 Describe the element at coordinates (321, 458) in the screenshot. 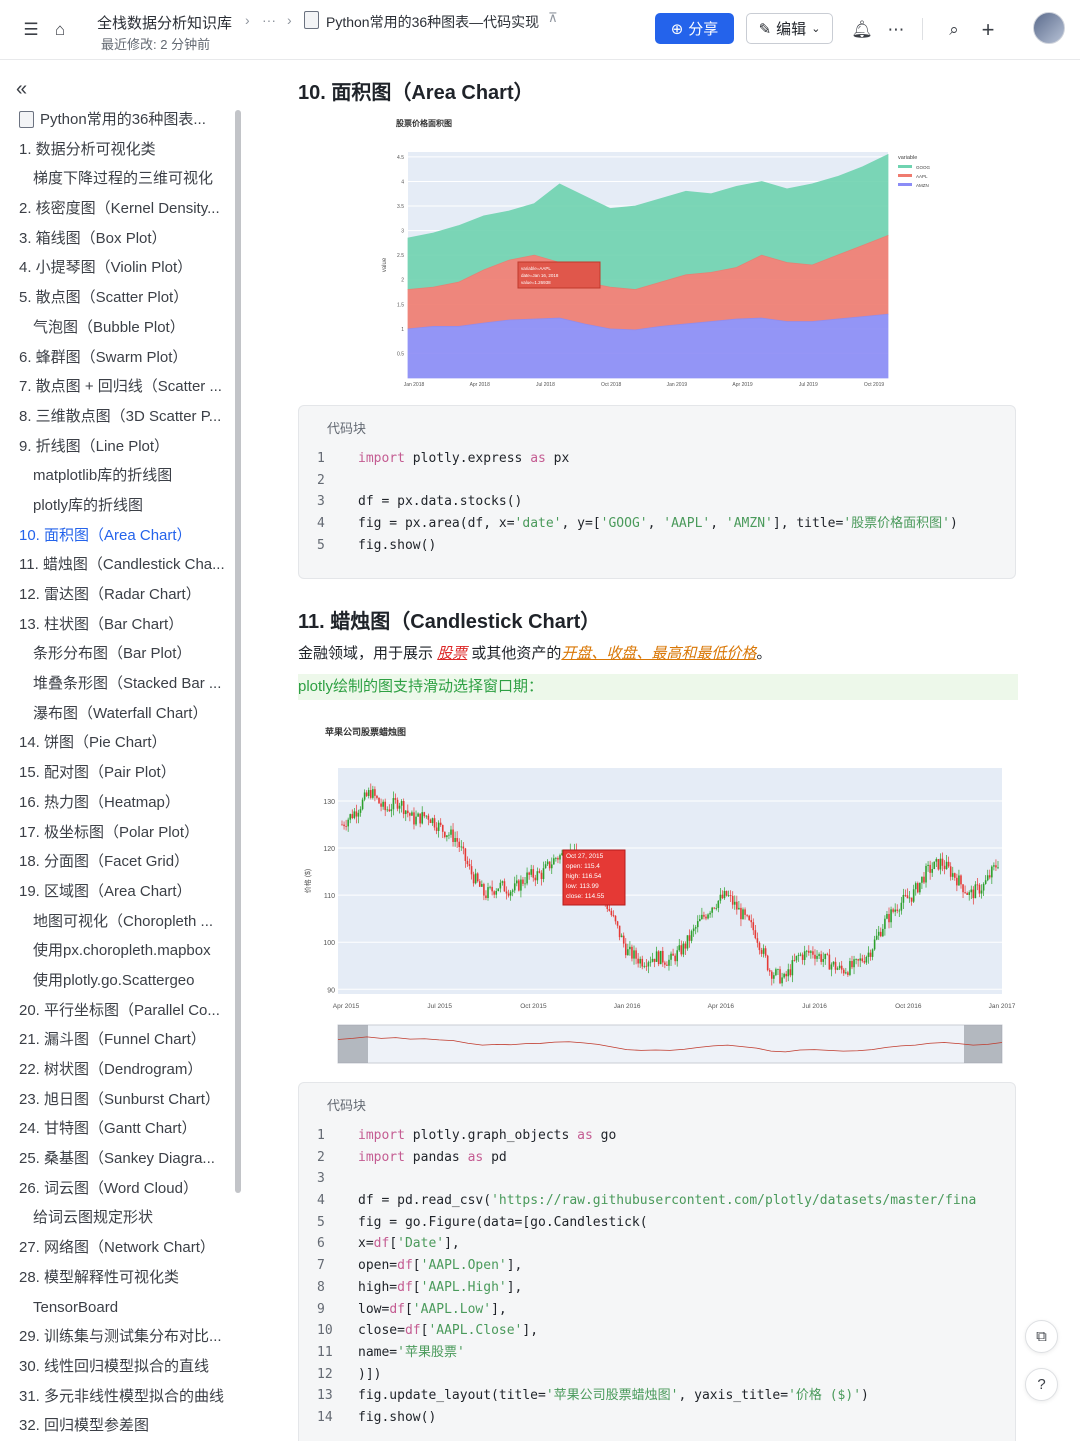

I see `line-number: 1` at that location.